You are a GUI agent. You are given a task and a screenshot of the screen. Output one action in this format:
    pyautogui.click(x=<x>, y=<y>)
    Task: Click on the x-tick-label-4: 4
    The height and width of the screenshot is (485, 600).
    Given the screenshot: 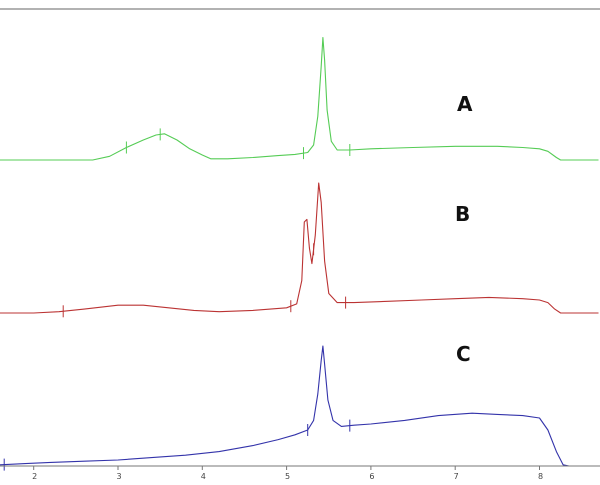 What is the action you would take?
    pyautogui.click(x=203, y=476)
    